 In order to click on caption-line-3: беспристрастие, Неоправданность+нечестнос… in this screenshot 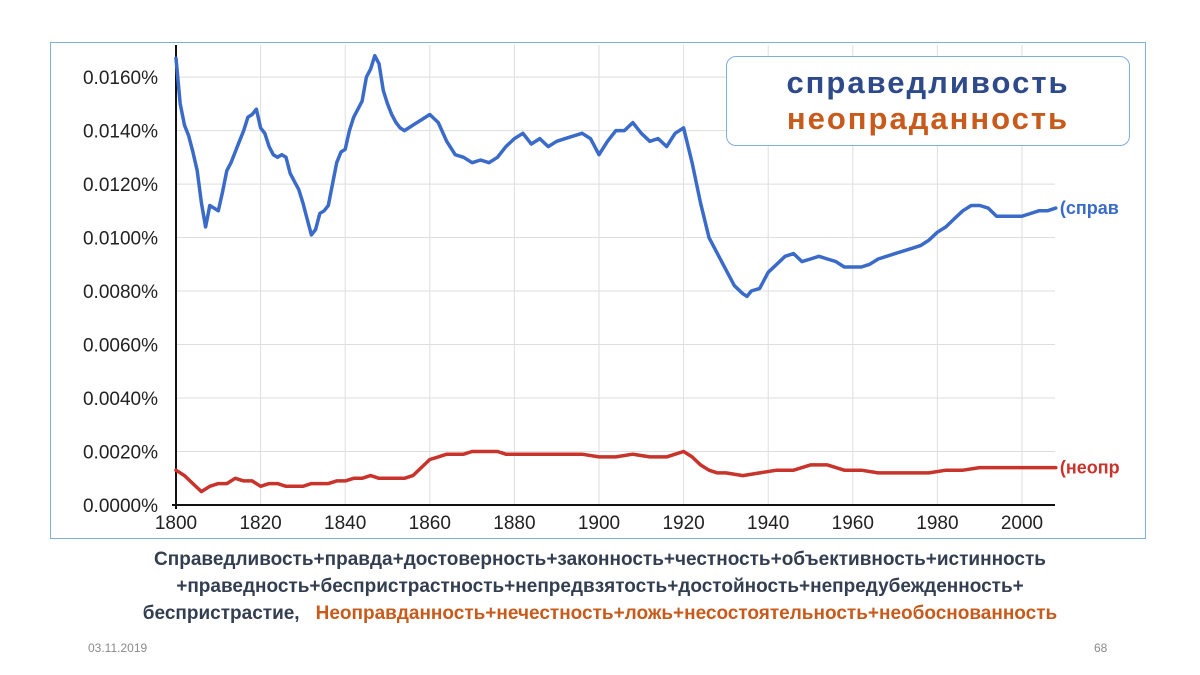, I will do `click(600, 613)`.